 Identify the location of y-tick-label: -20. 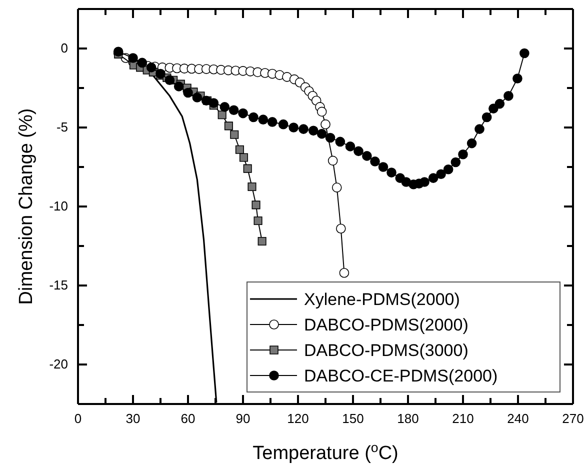
(58, 364).